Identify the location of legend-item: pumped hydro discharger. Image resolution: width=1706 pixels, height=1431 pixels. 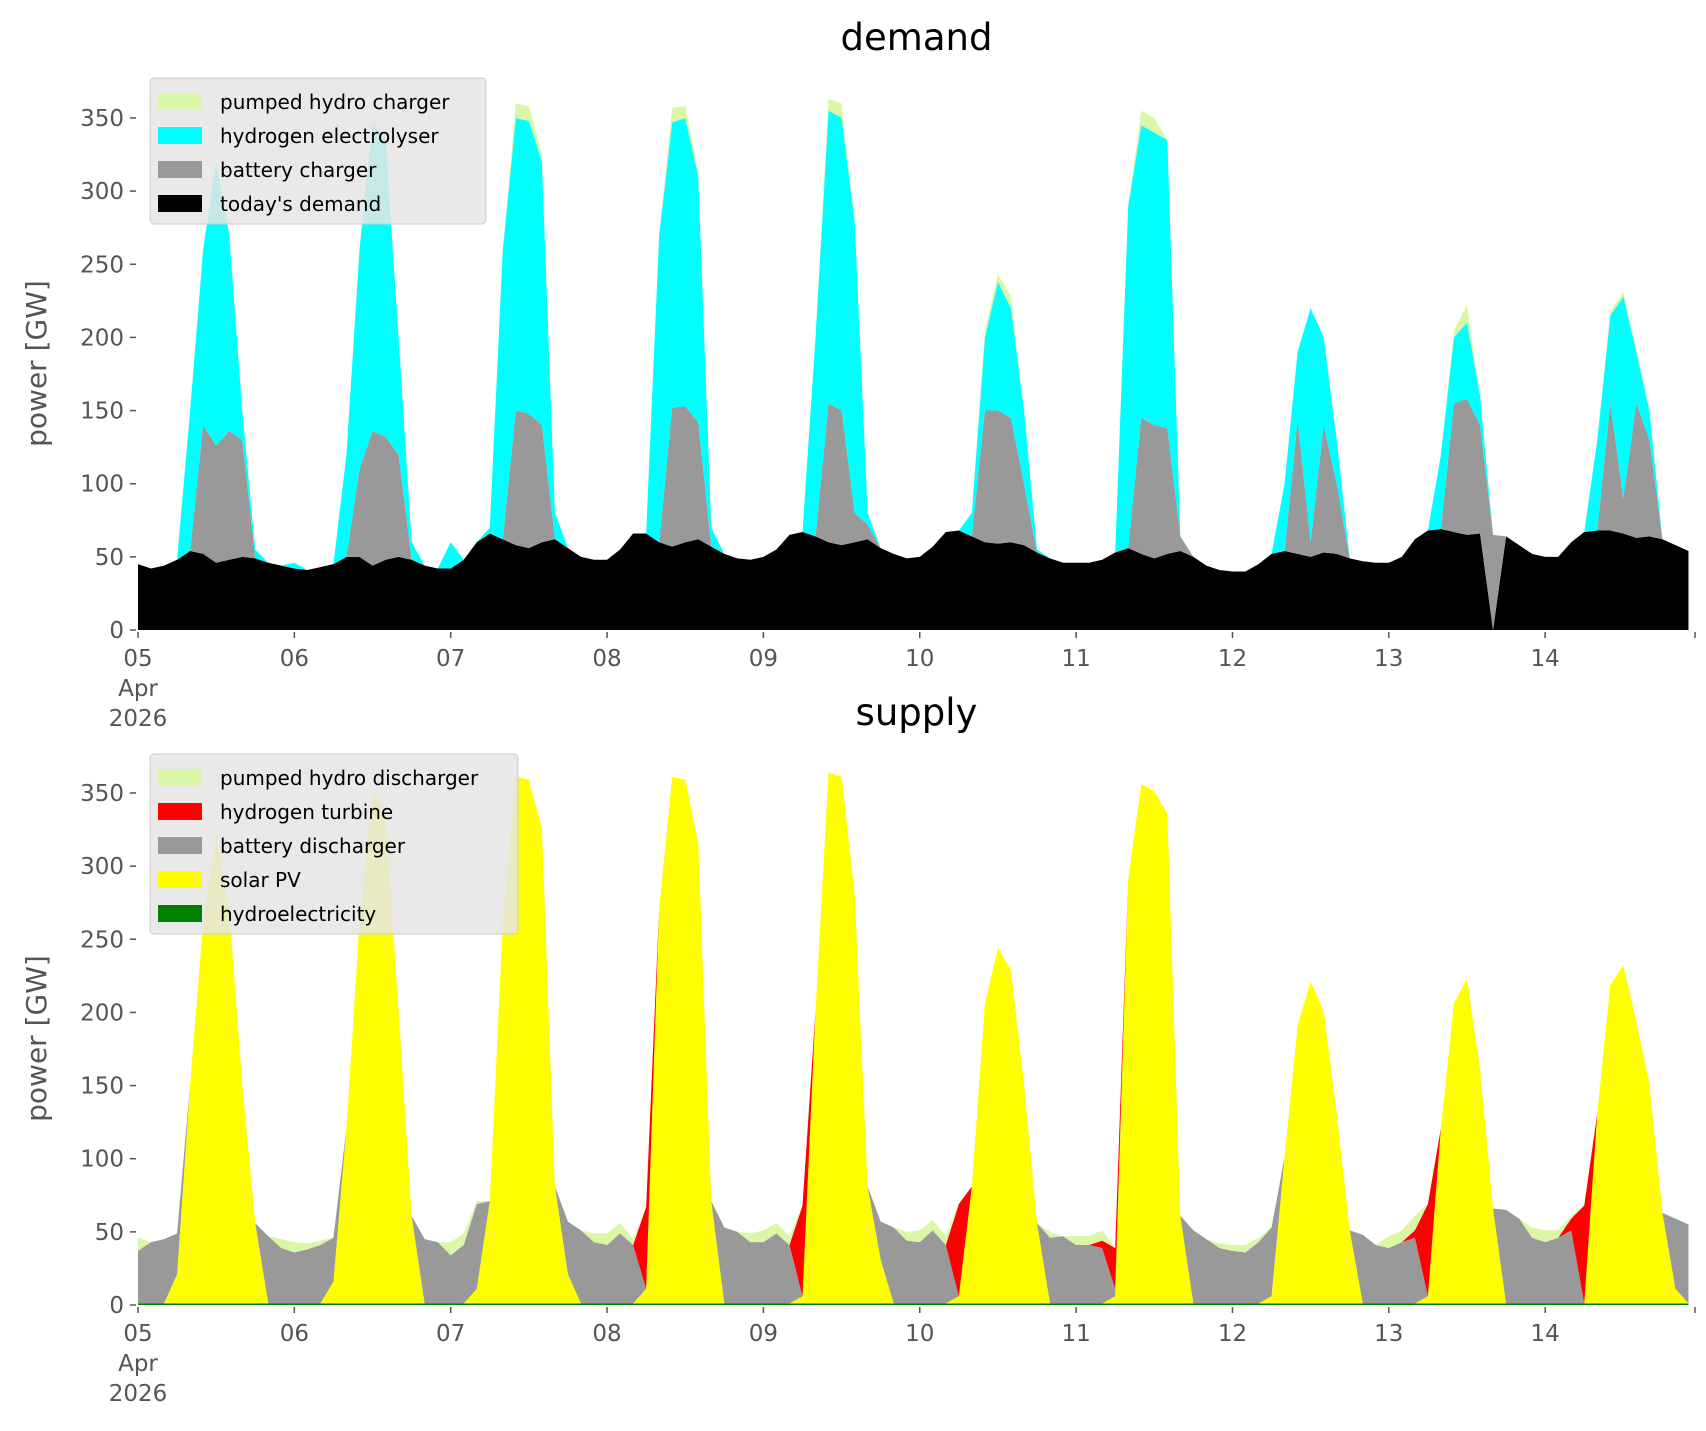
(318, 778).